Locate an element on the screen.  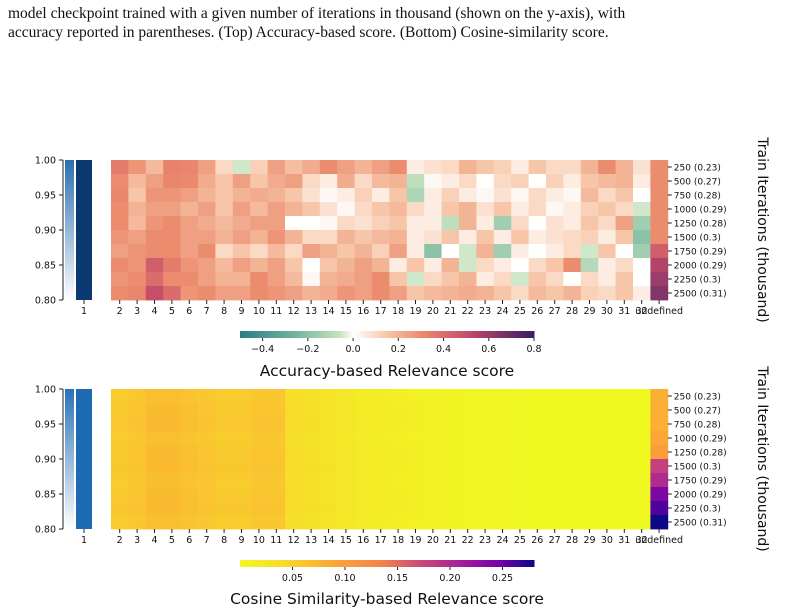
x-tick-label-layer-4: 4 is located at coordinates (154, 540).